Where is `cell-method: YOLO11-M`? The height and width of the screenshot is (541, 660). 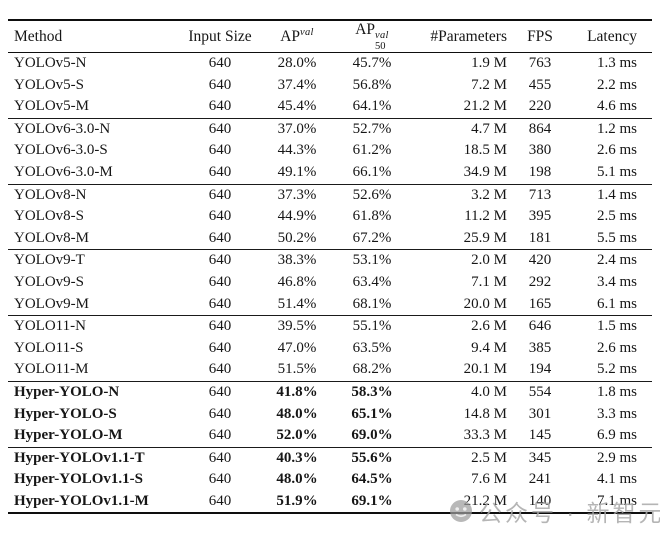
cell-method: YOLO11-M is located at coordinates (51, 369).